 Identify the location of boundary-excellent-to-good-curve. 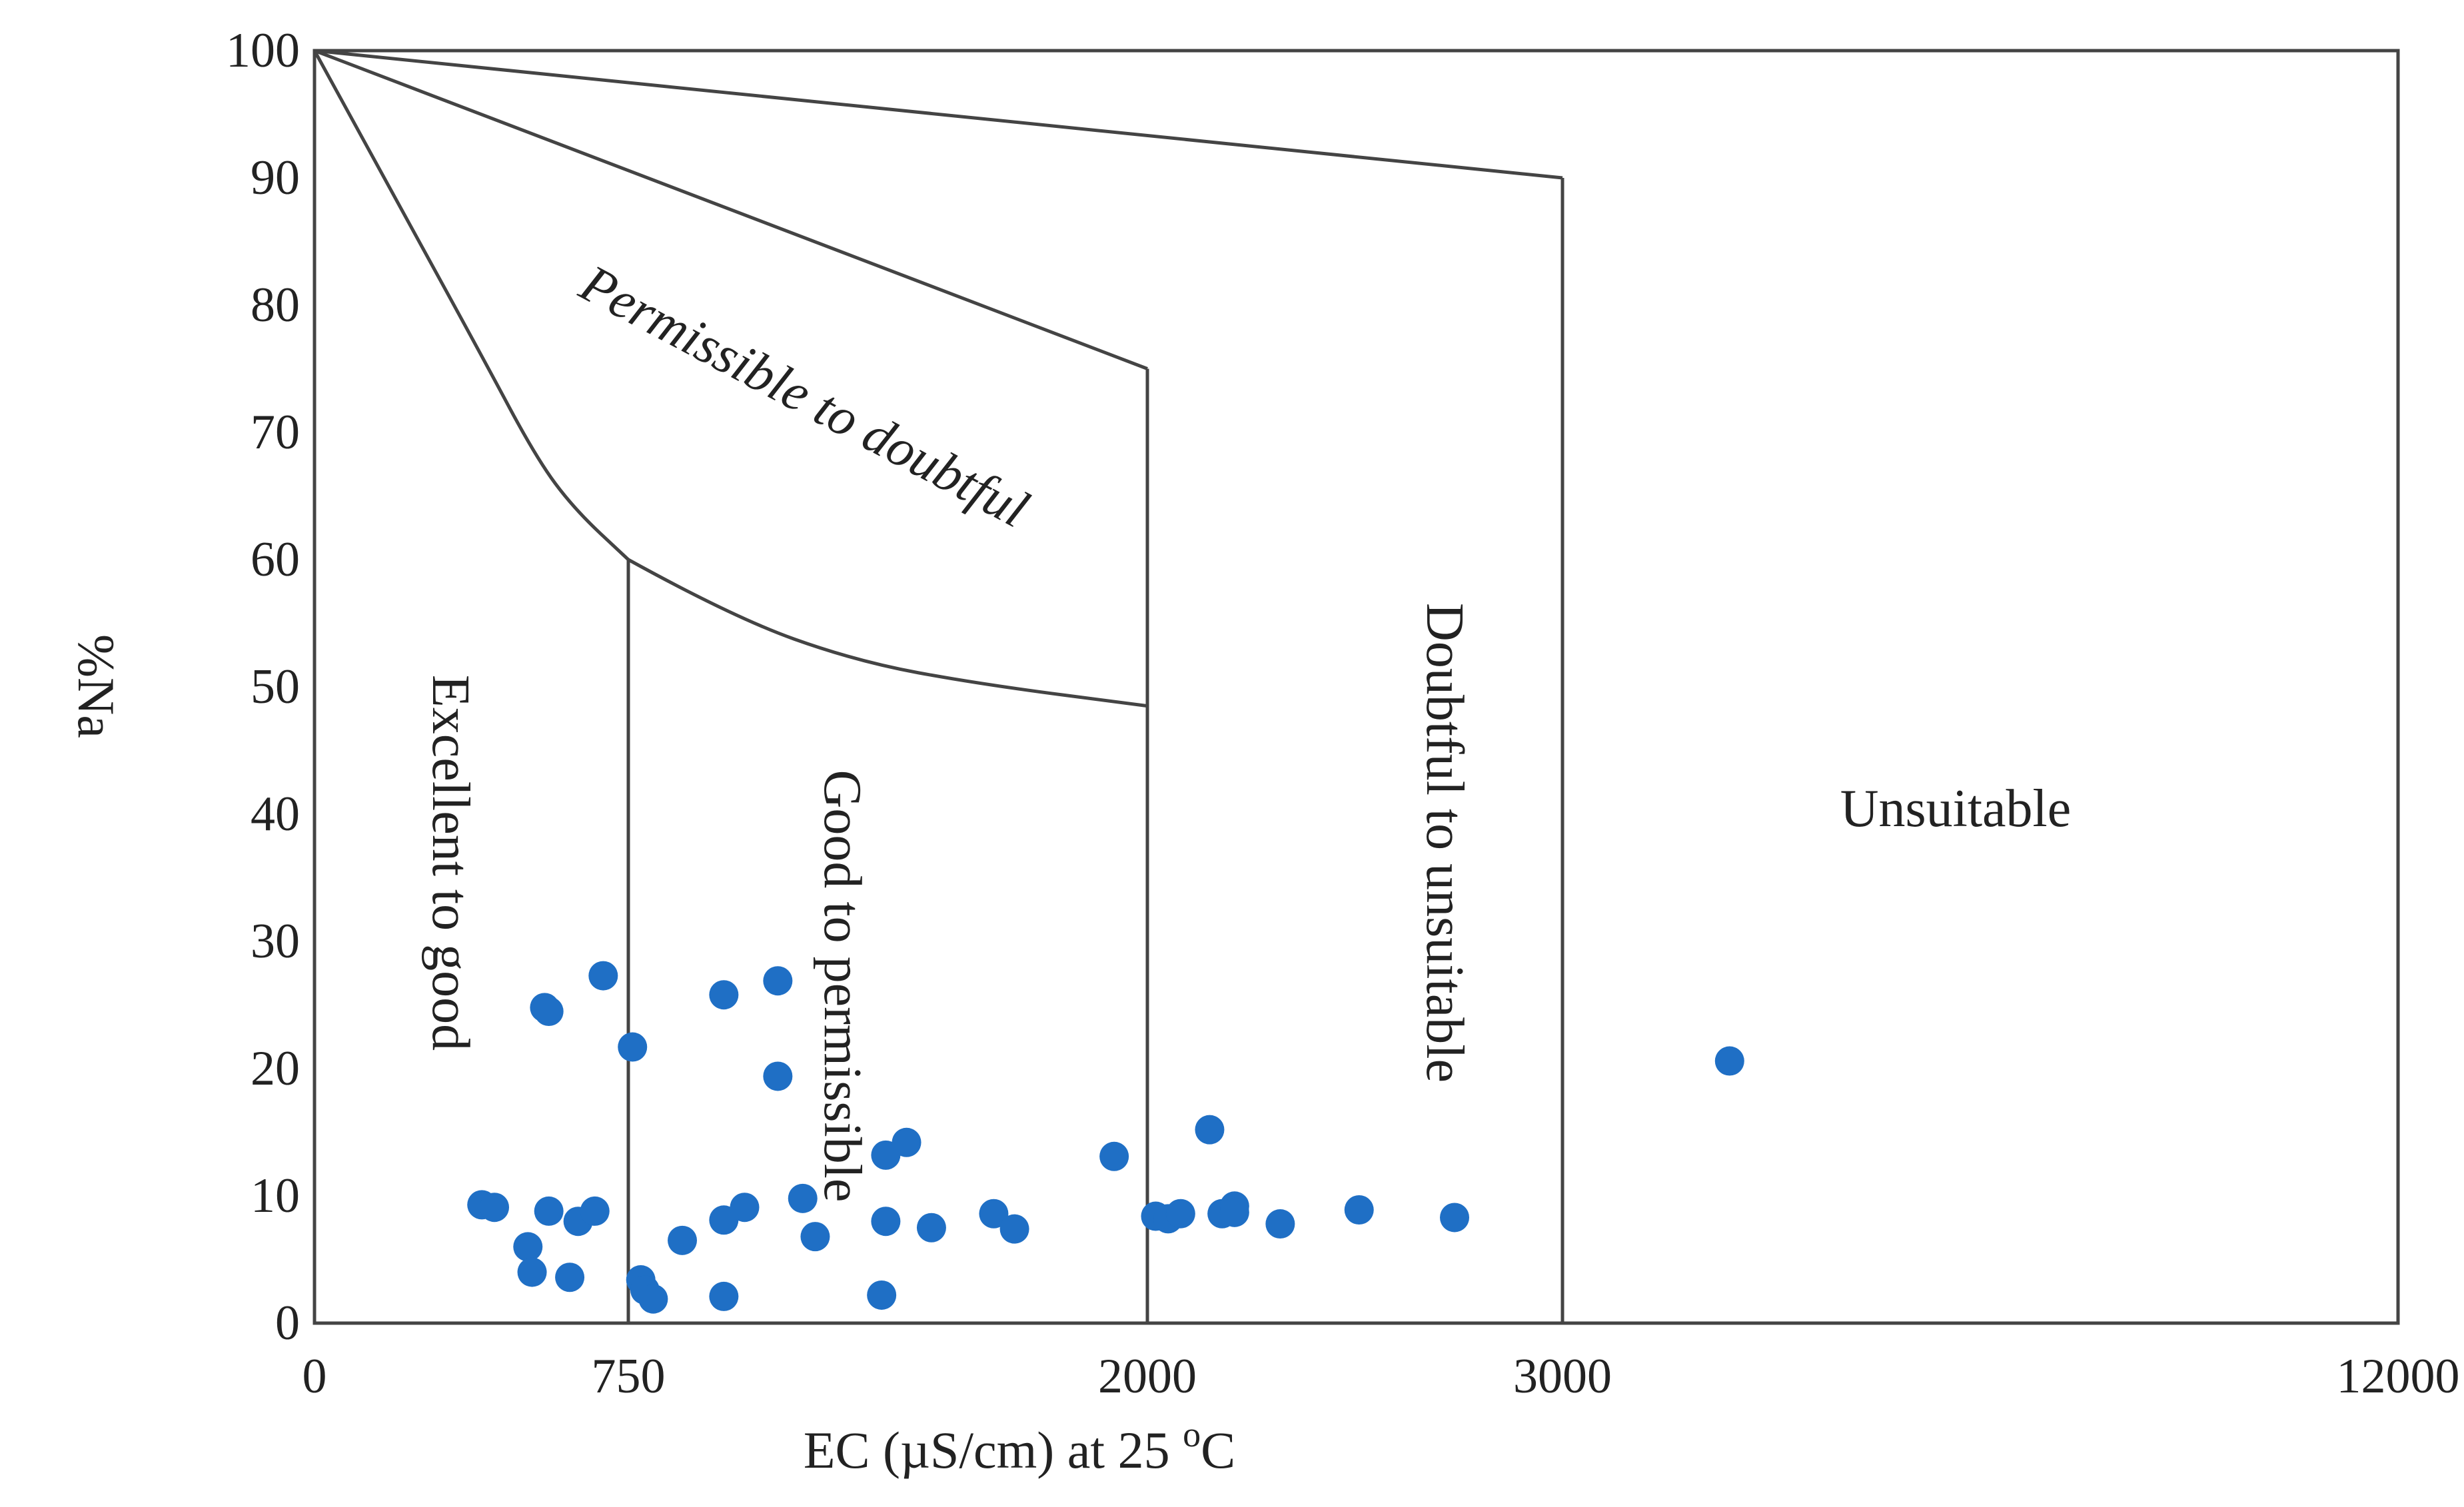
(471, 305).